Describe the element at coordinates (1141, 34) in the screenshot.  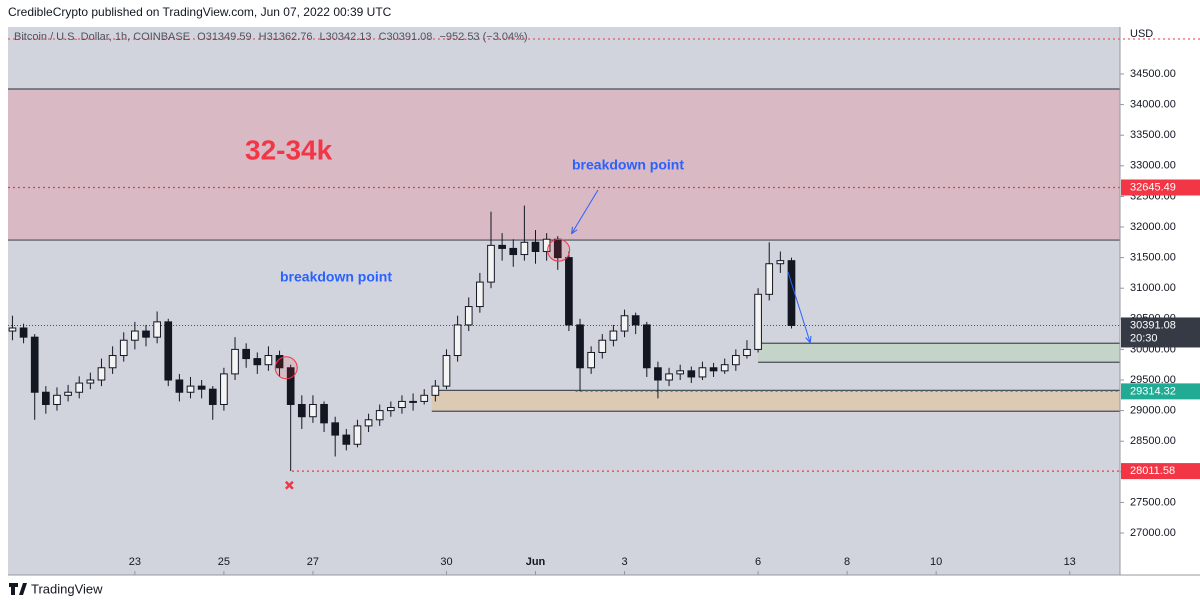
I see `axis-unit: USD` at that location.